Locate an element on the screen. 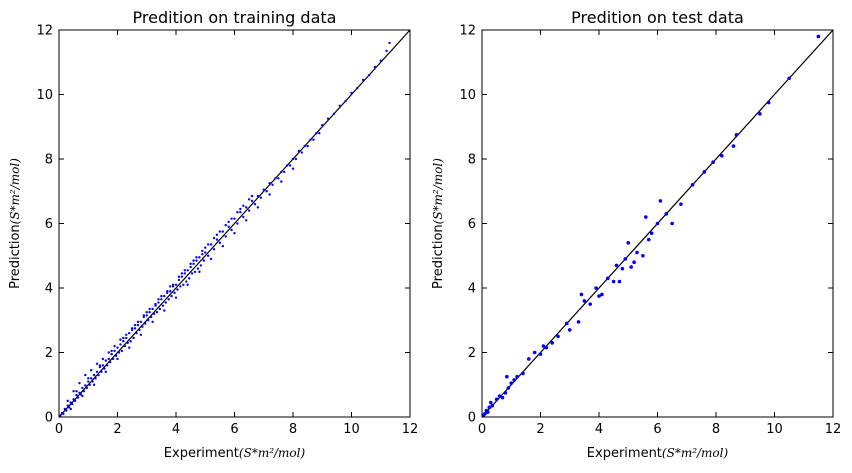 The image size is (852, 473). y-tick-label: 0 is located at coordinates (49, 418).